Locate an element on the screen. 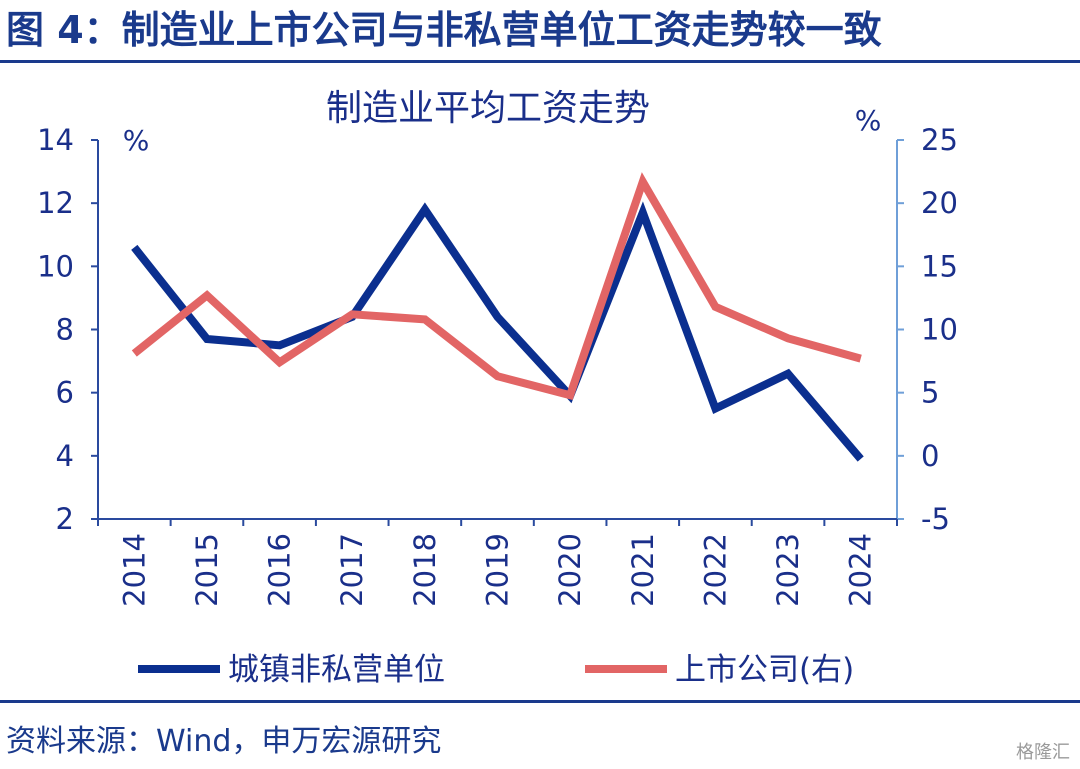 The width and height of the screenshot is (1080, 769). x-tick-label: 2020 is located at coordinates (570, 570).